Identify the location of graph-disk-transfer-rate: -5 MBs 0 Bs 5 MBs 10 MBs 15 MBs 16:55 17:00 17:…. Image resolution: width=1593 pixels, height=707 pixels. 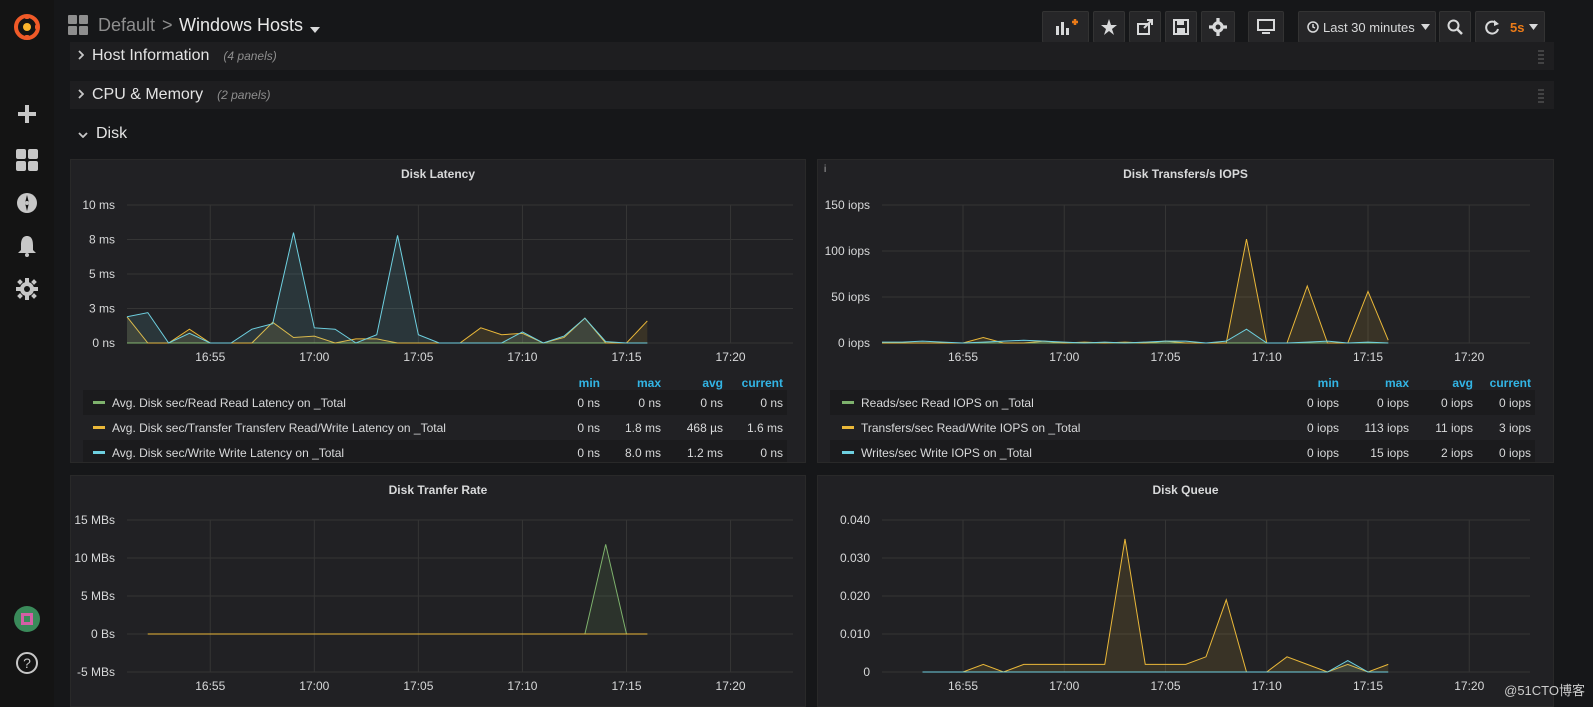
(438, 605).